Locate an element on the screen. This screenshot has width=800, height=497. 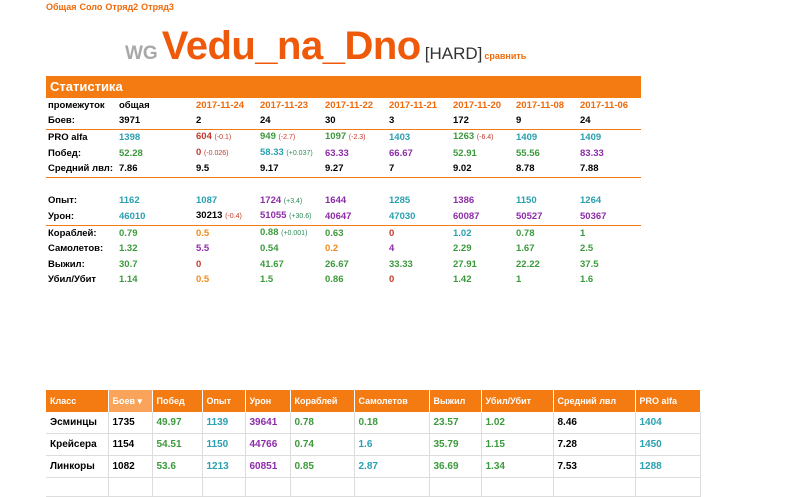
stats-row is located at coordinates (344, 185).